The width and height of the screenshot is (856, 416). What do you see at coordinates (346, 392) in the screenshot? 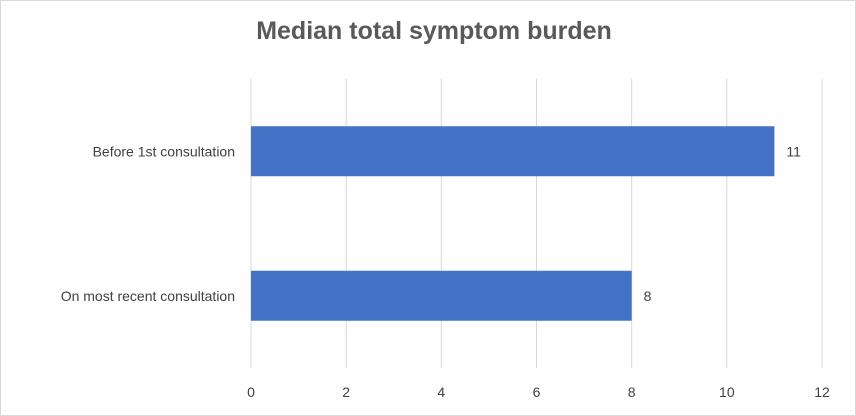
I see `x-tick-label: 2` at bounding box center [346, 392].